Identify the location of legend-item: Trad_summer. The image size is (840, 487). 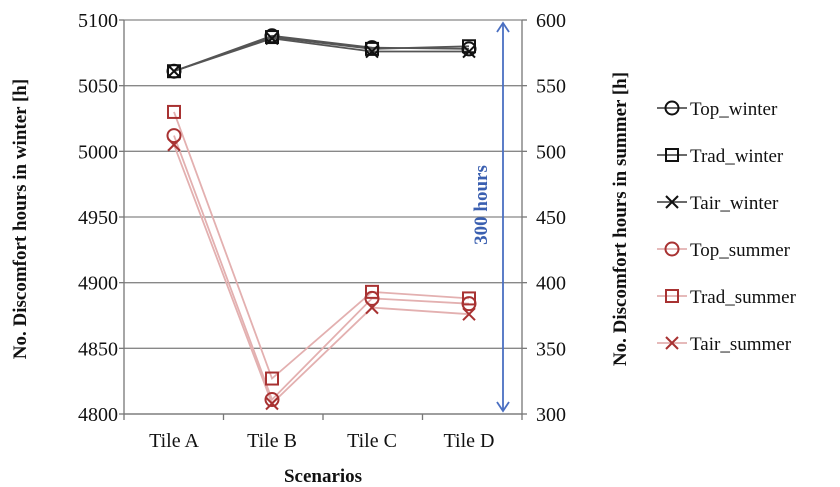
(727, 297).